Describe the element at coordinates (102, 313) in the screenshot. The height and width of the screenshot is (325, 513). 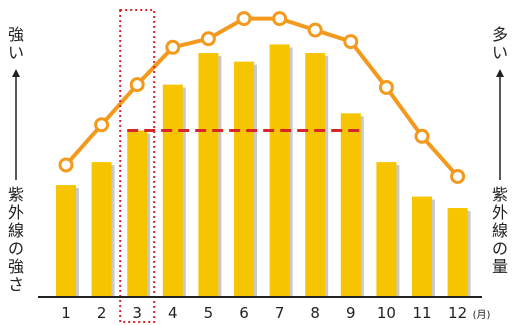
I see `tick-label-2: 2` at that location.